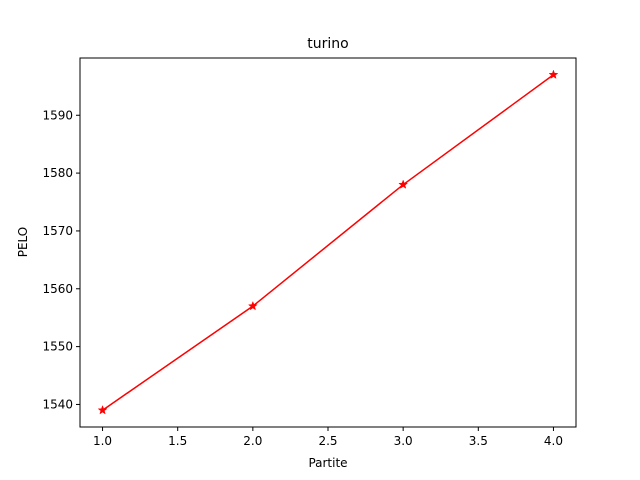  Describe the element at coordinates (57, 173) in the screenshot. I see `y-tick-label: 1580` at that location.